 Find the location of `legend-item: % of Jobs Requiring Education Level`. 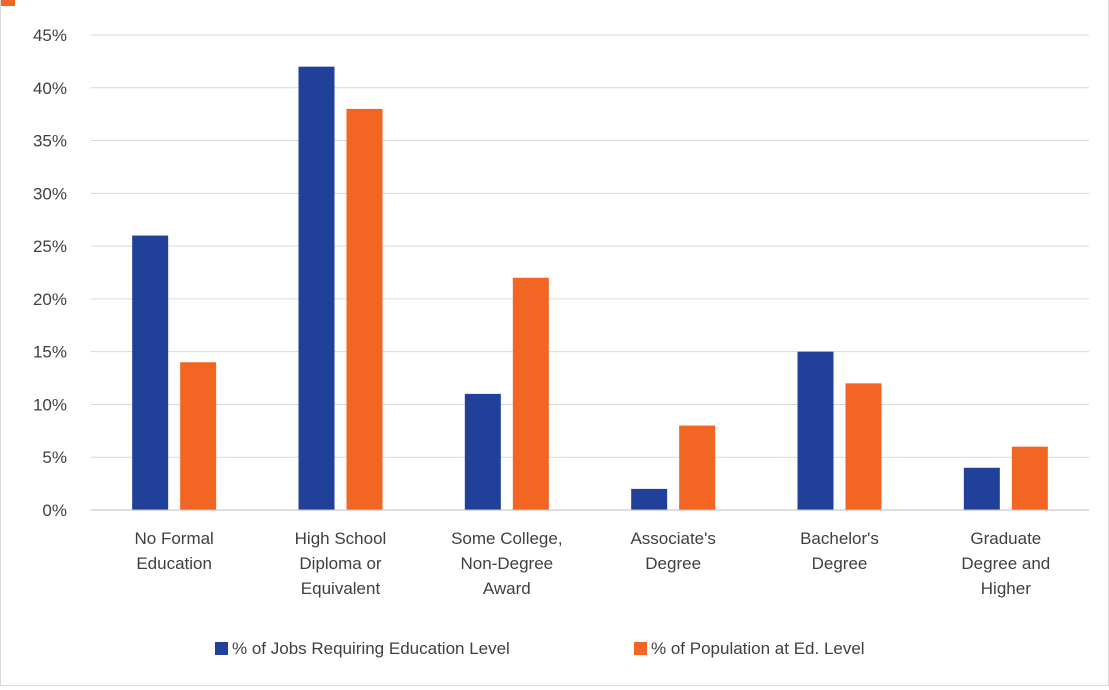

legend-item: % of Jobs Requiring Education Level is located at coordinates (362, 648).